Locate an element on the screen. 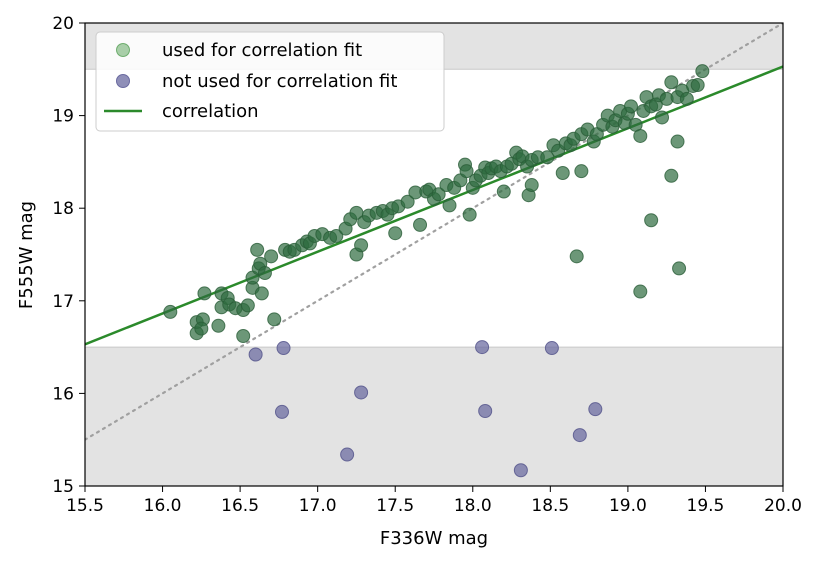  y-tick-label: 16 is located at coordinates (63, 394).